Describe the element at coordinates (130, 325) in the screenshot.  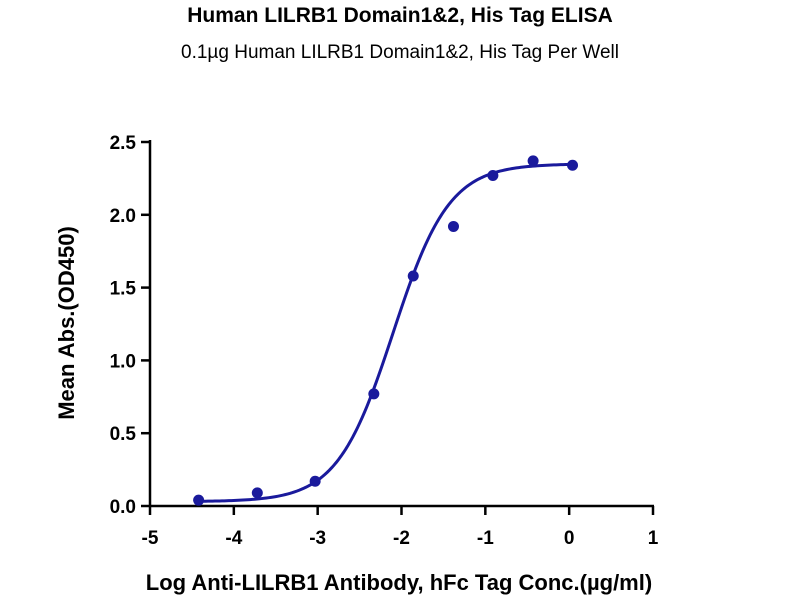
I see `y-ticks: 0.0 0.5 1.0 1.5 2.0 2.5` at that location.